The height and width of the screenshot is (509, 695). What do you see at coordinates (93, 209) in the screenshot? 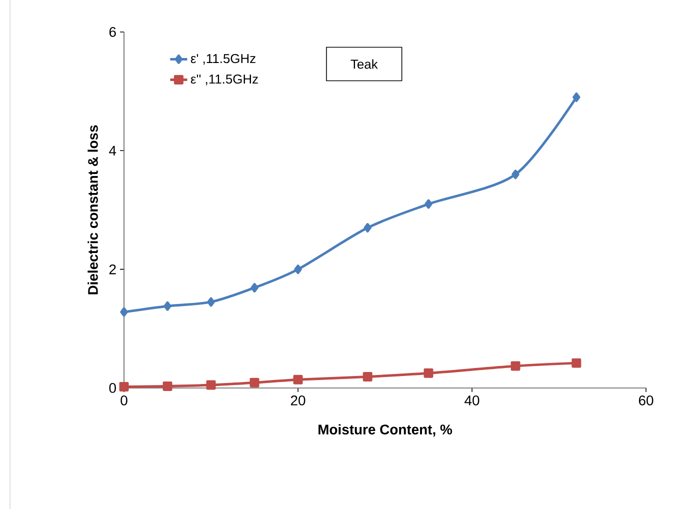
I see `y-axis-title: Dielectric constant & loss` at bounding box center [93, 209].